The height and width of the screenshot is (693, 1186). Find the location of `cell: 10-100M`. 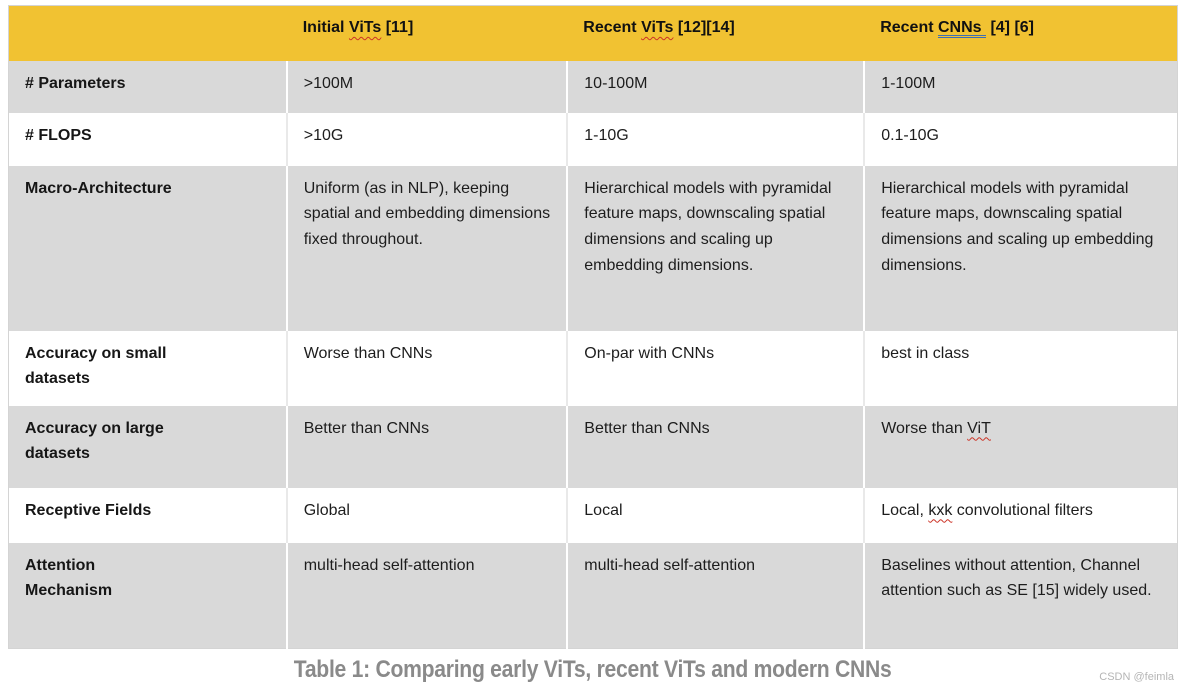

cell: 10-100M is located at coordinates (716, 86).